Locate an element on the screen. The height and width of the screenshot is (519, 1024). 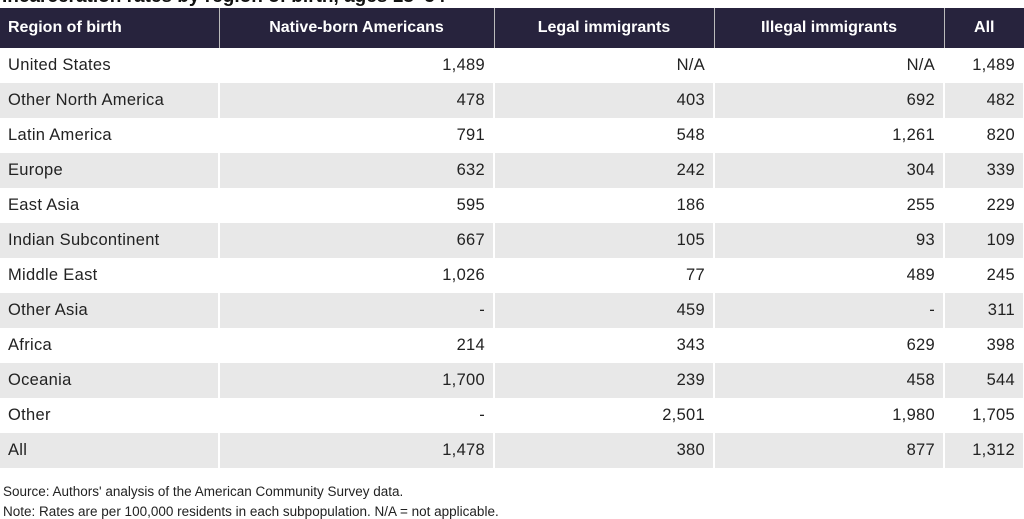
table-row: All 1,478 380 877 1,312 is located at coordinates (512, 450).